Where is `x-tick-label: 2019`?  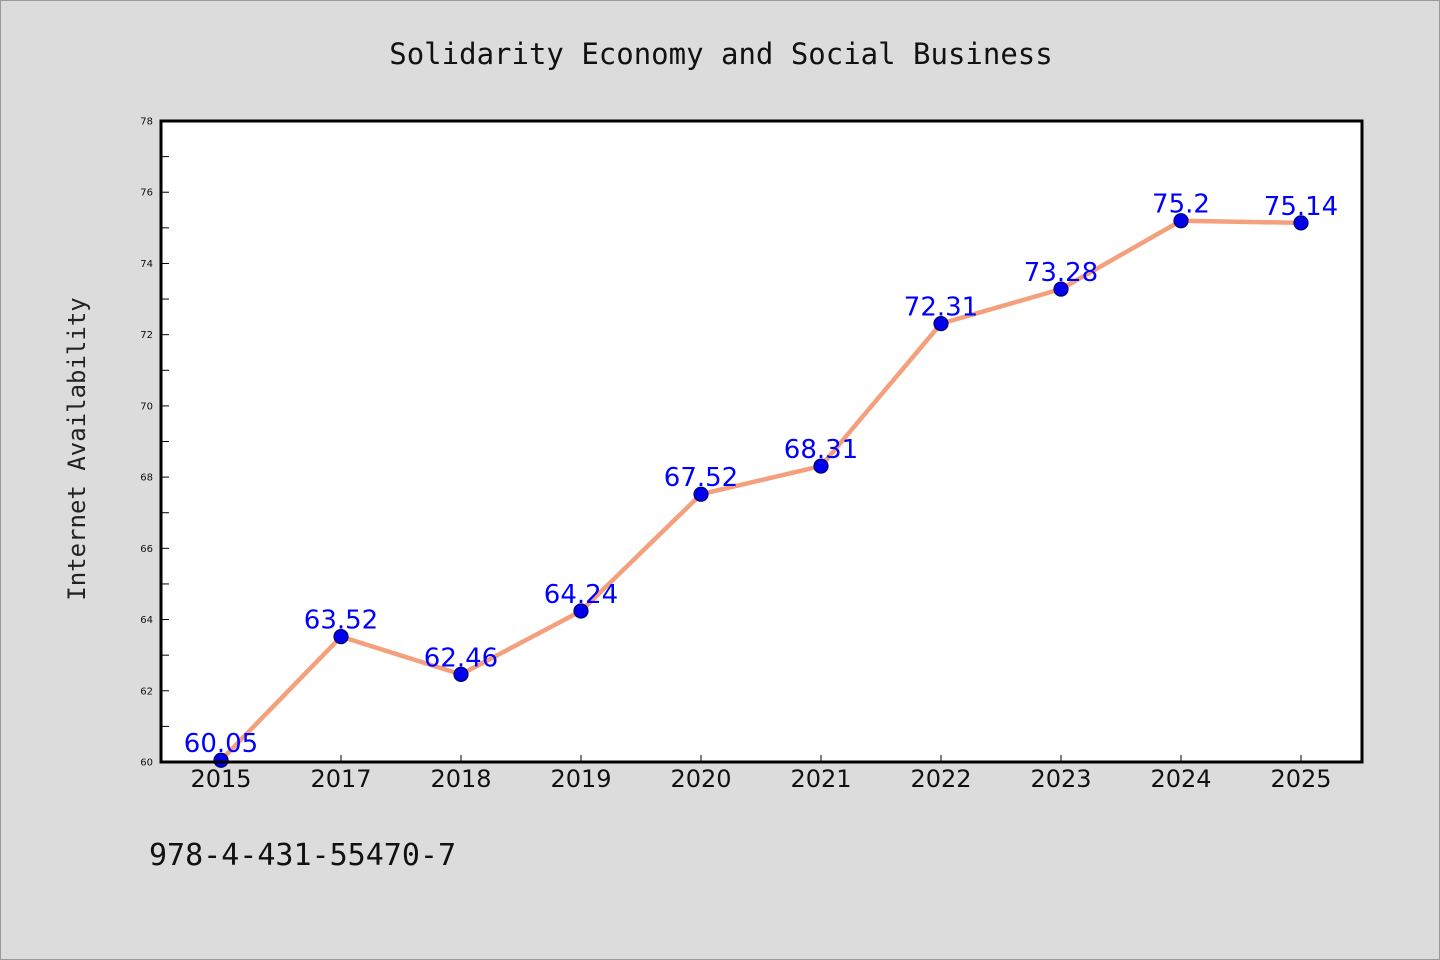 x-tick-label: 2019 is located at coordinates (580, 779).